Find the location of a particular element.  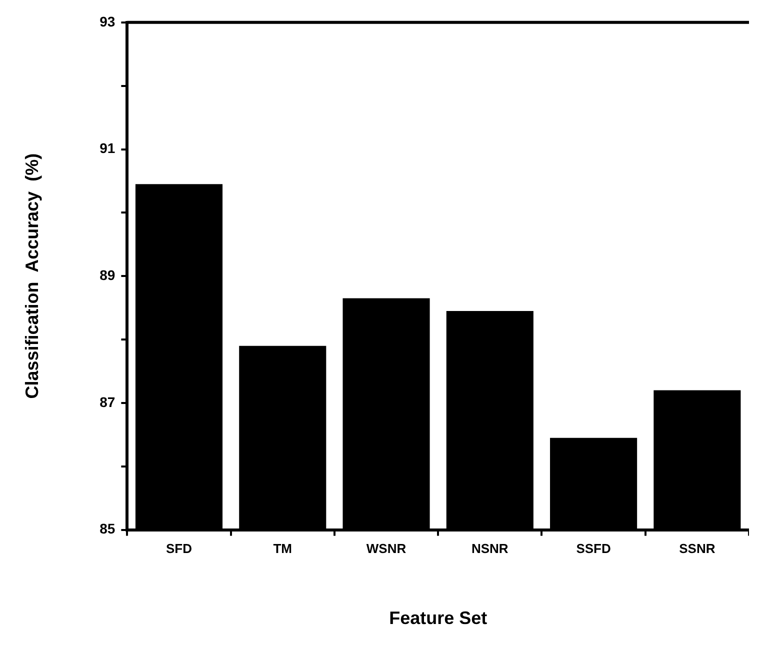

x-tick-label: SSNR is located at coordinates (697, 548).